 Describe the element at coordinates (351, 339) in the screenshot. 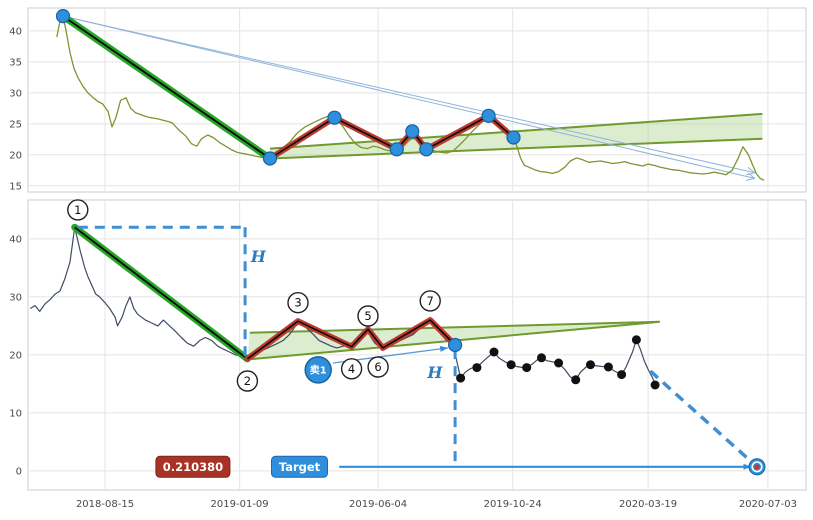

I see `zigzag-pattern-core` at that location.